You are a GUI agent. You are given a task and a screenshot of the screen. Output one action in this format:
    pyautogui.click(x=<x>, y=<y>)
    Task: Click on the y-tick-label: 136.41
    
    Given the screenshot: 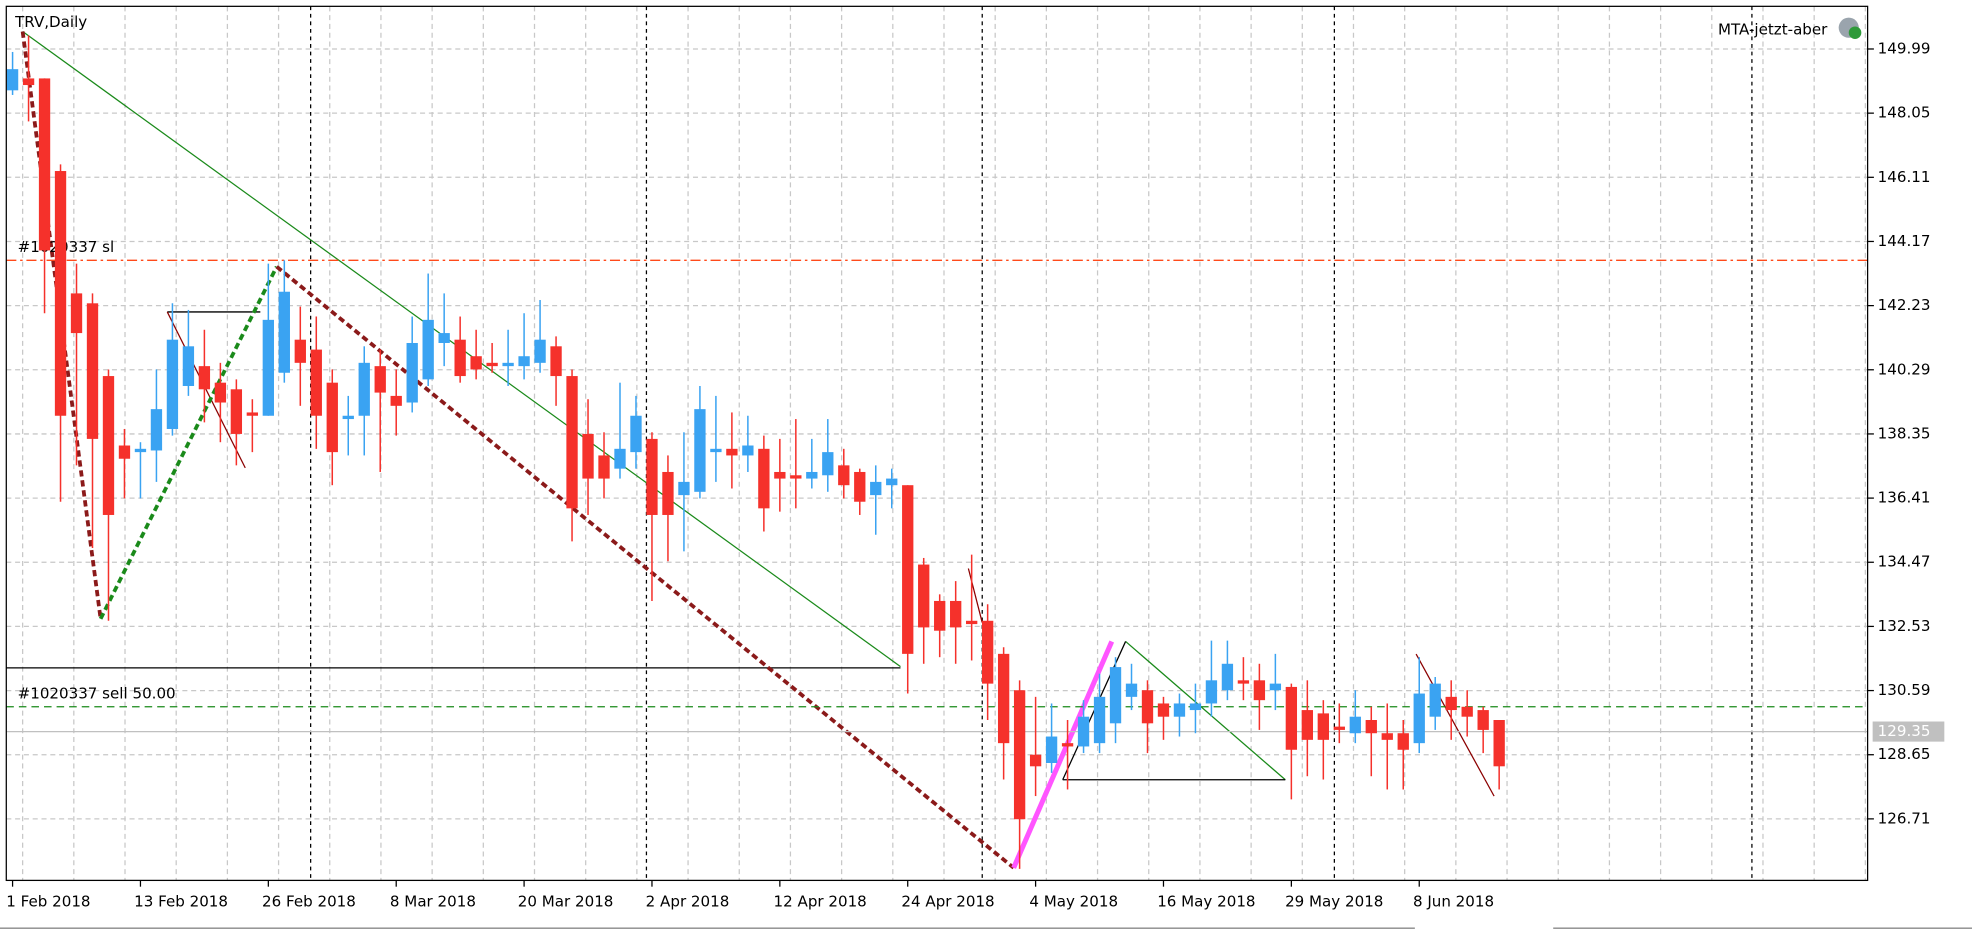 What is the action you would take?
    pyautogui.click(x=1904, y=498)
    